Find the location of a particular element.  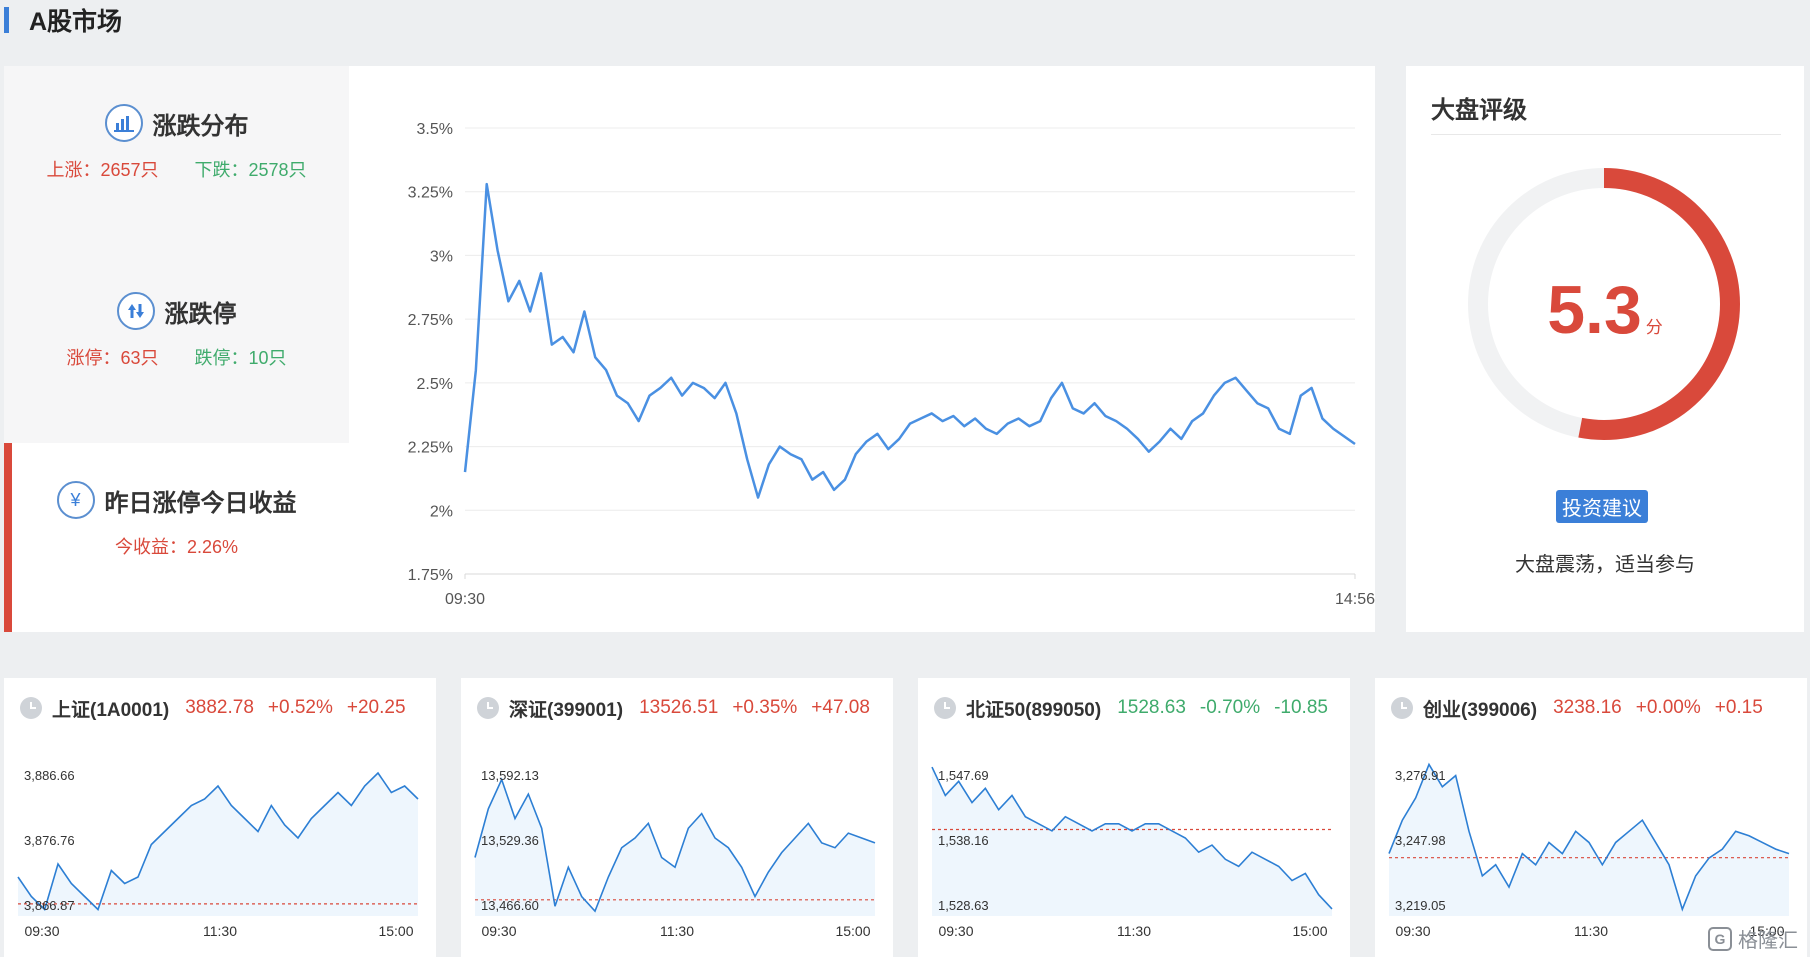

index-name: 深证(399001) is located at coordinates (566, 710).